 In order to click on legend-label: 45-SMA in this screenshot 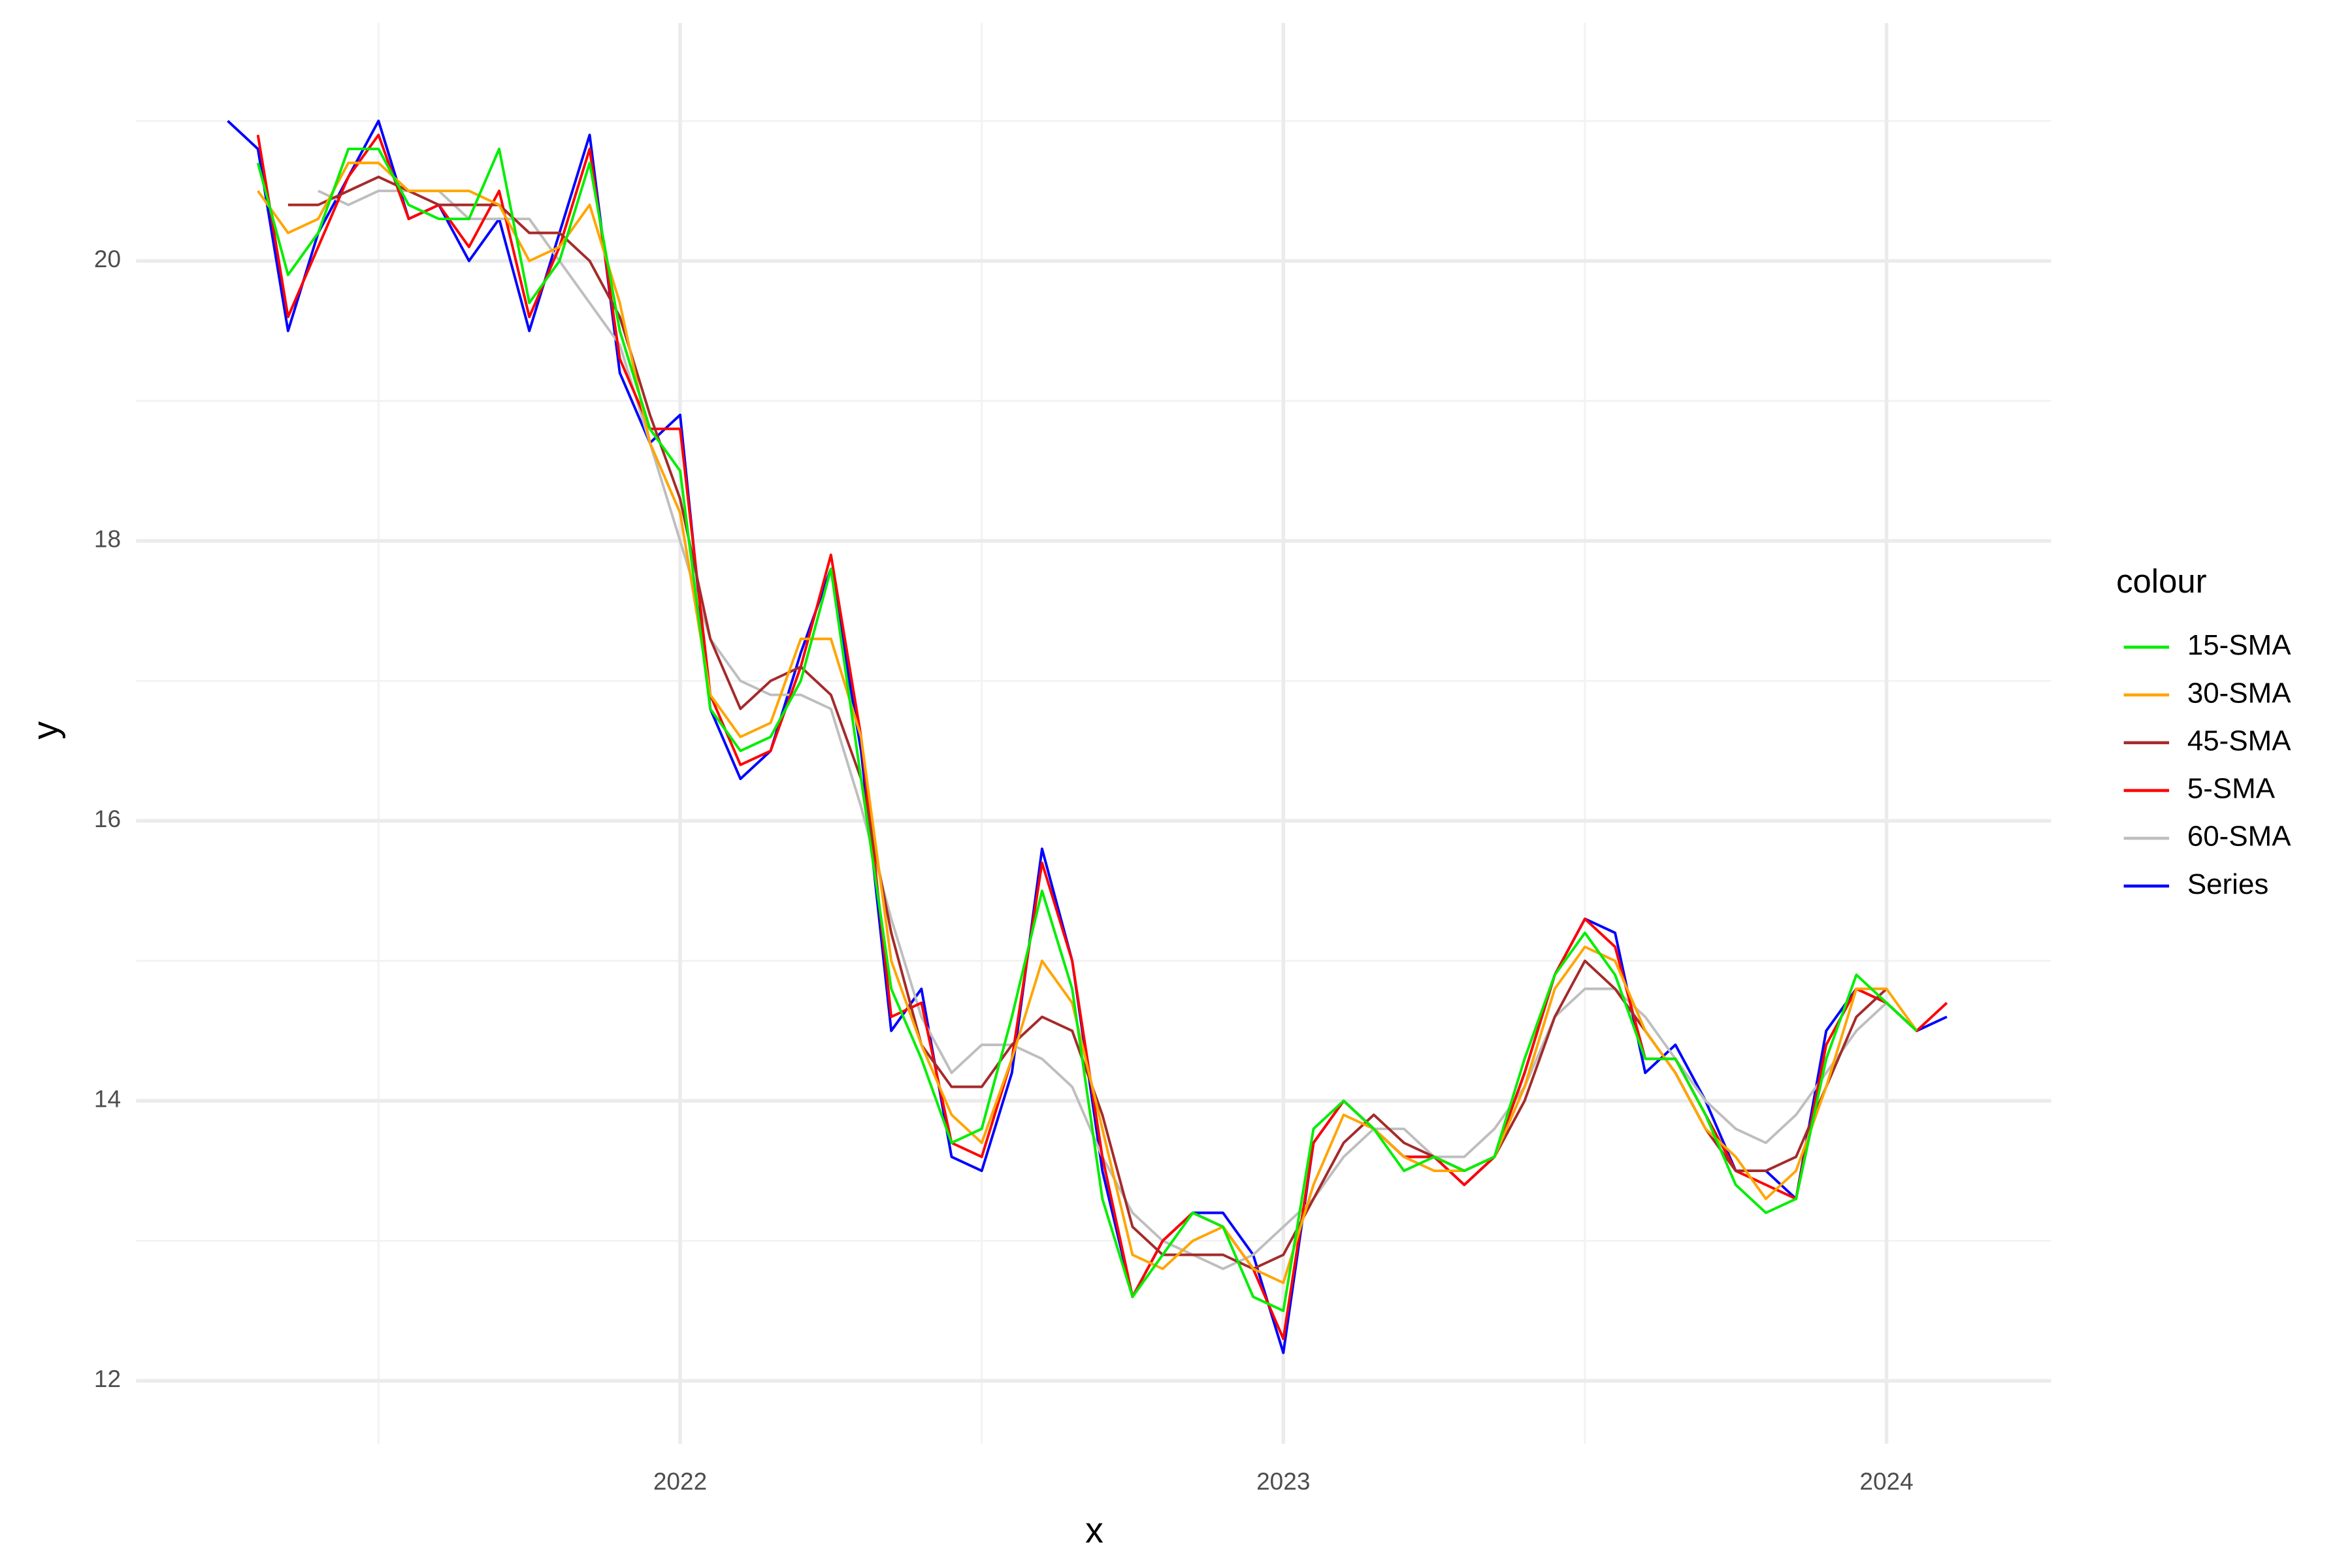, I will do `click(2239, 741)`.